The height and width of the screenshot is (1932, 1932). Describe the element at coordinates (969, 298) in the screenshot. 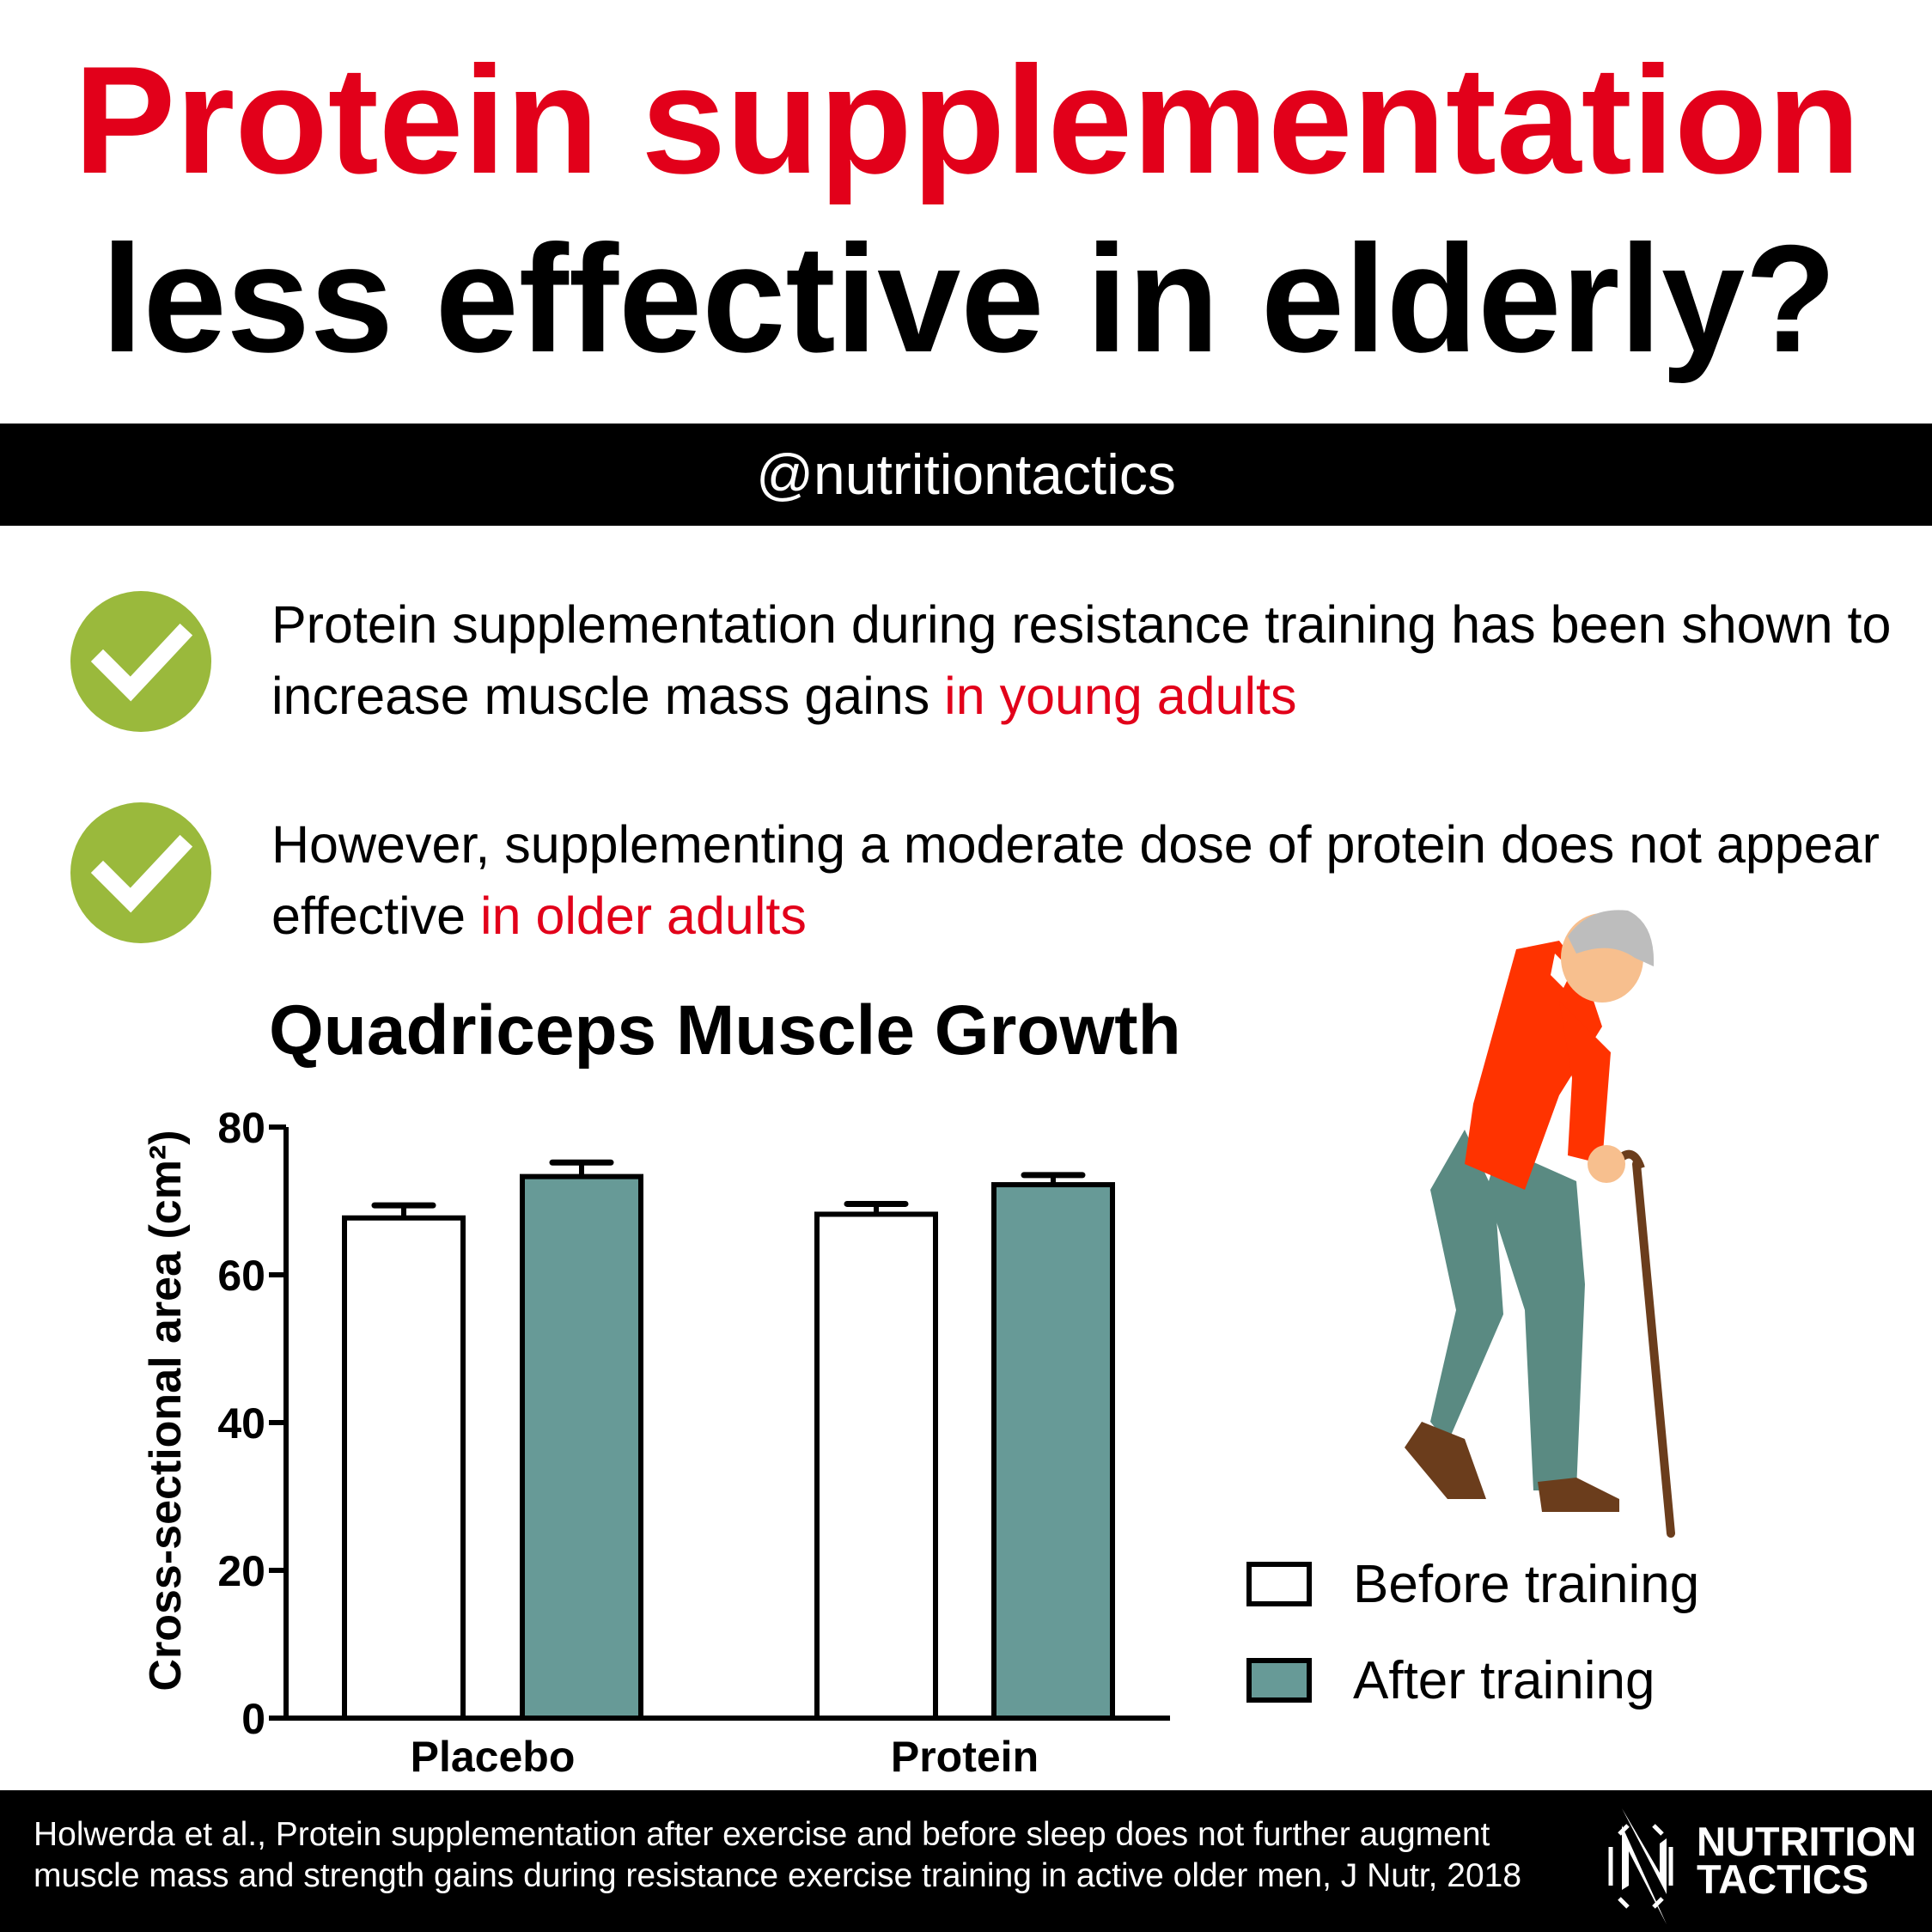

I see `title-line-2: less effective in elderly?` at that location.